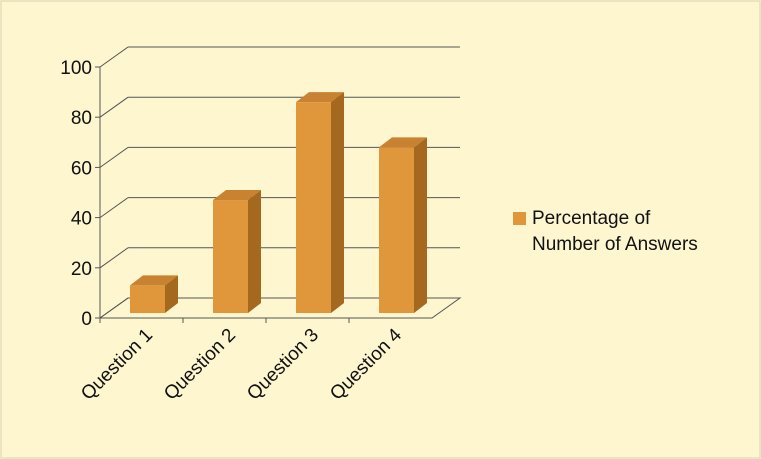 The height and width of the screenshot is (459, 761). What do you see at coordinates (81, 118) in the screenshot?
I see `y-tick-label: 80` at bounding box center [81, 118].